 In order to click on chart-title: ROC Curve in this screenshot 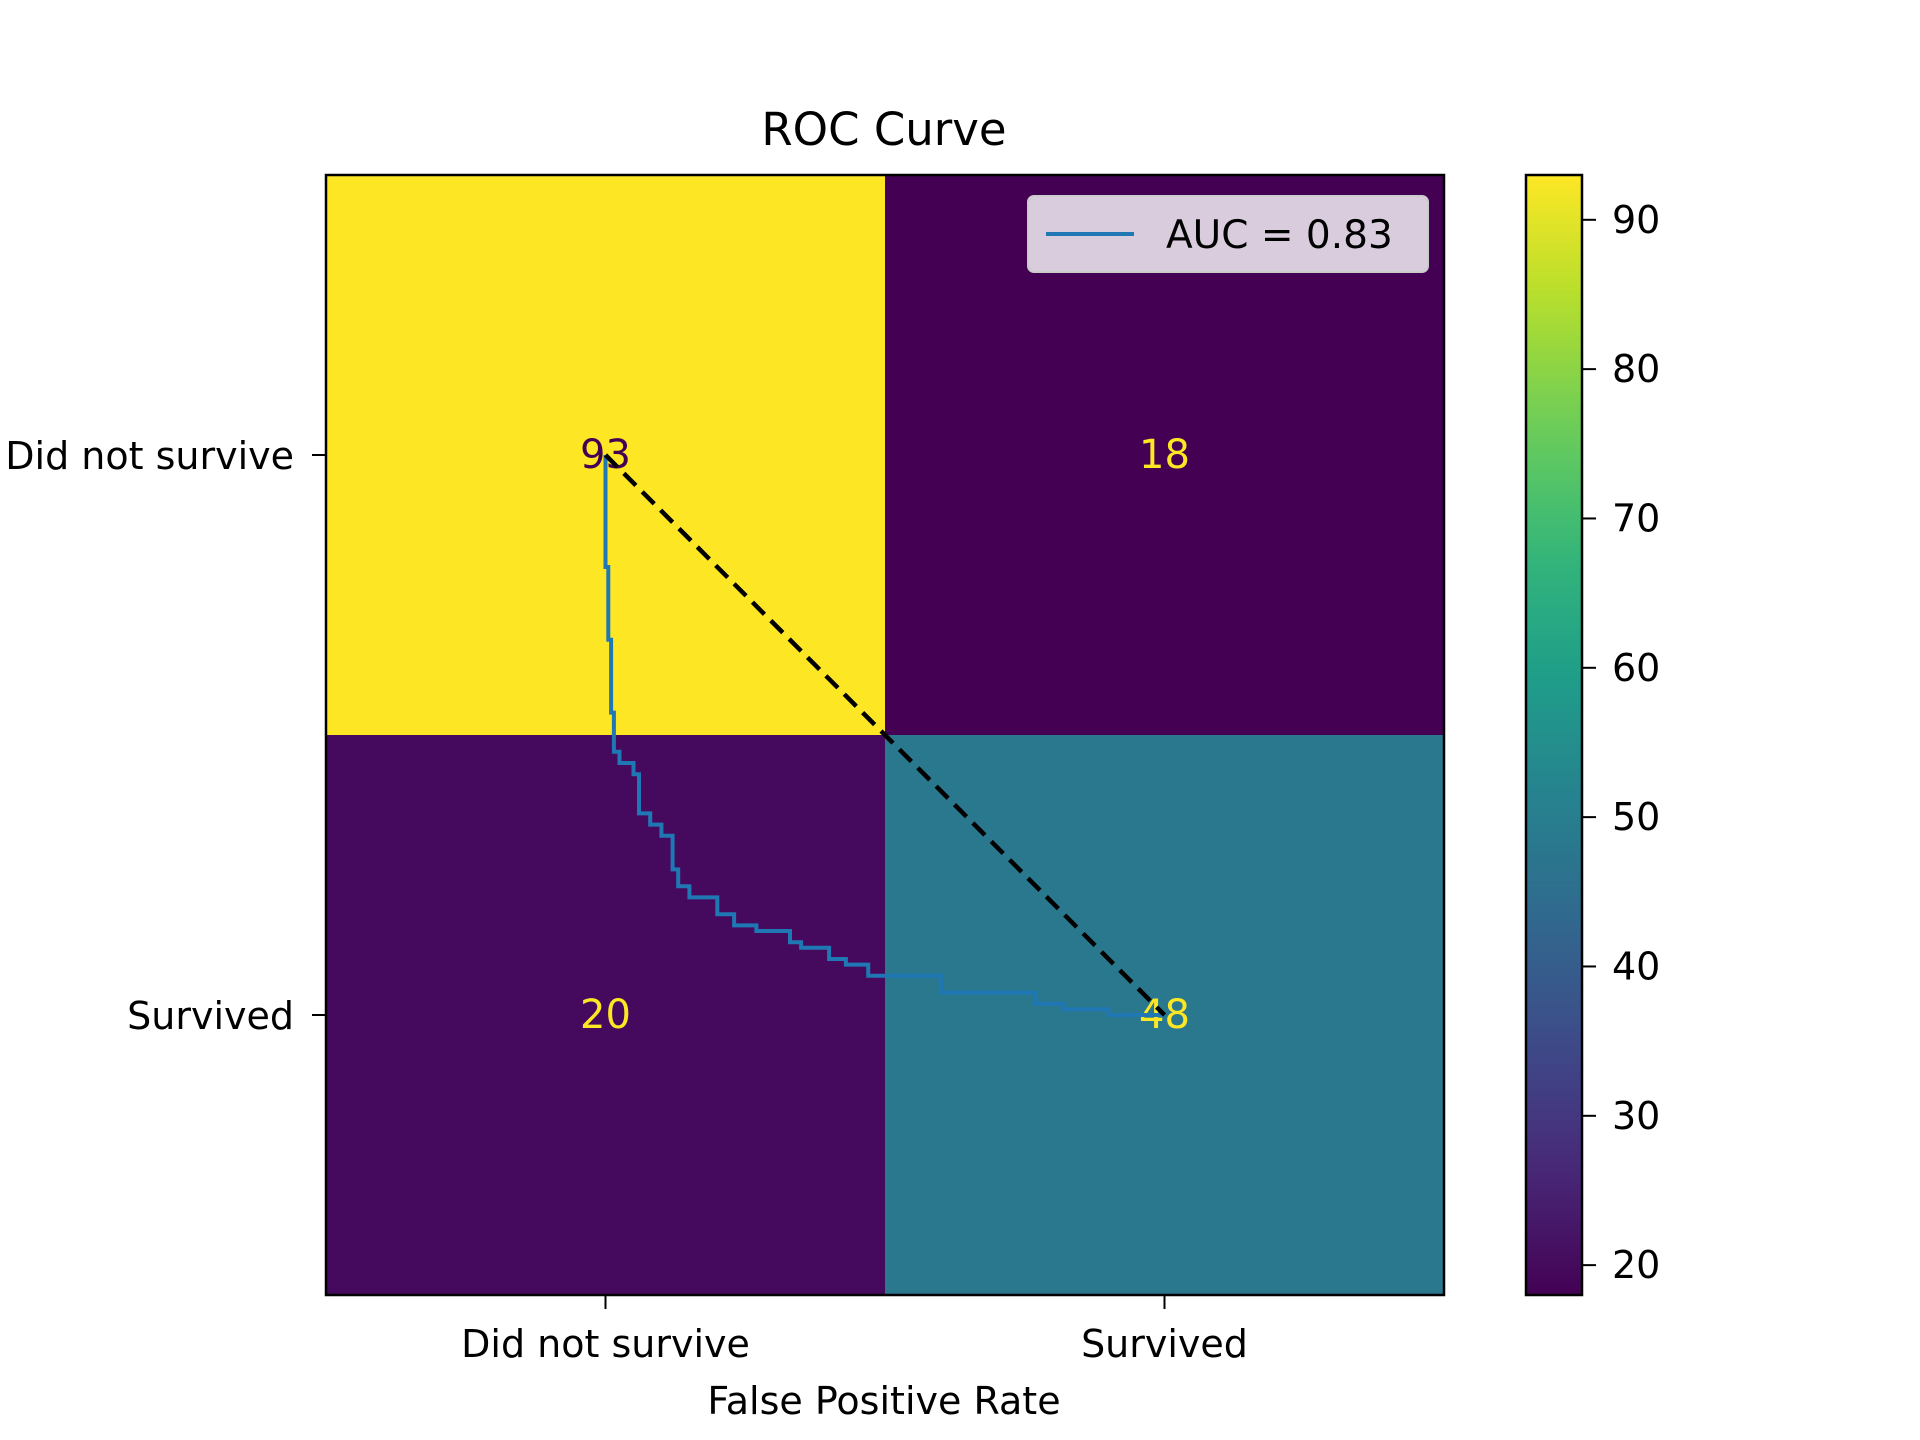, I will do `click(883, 129)`.